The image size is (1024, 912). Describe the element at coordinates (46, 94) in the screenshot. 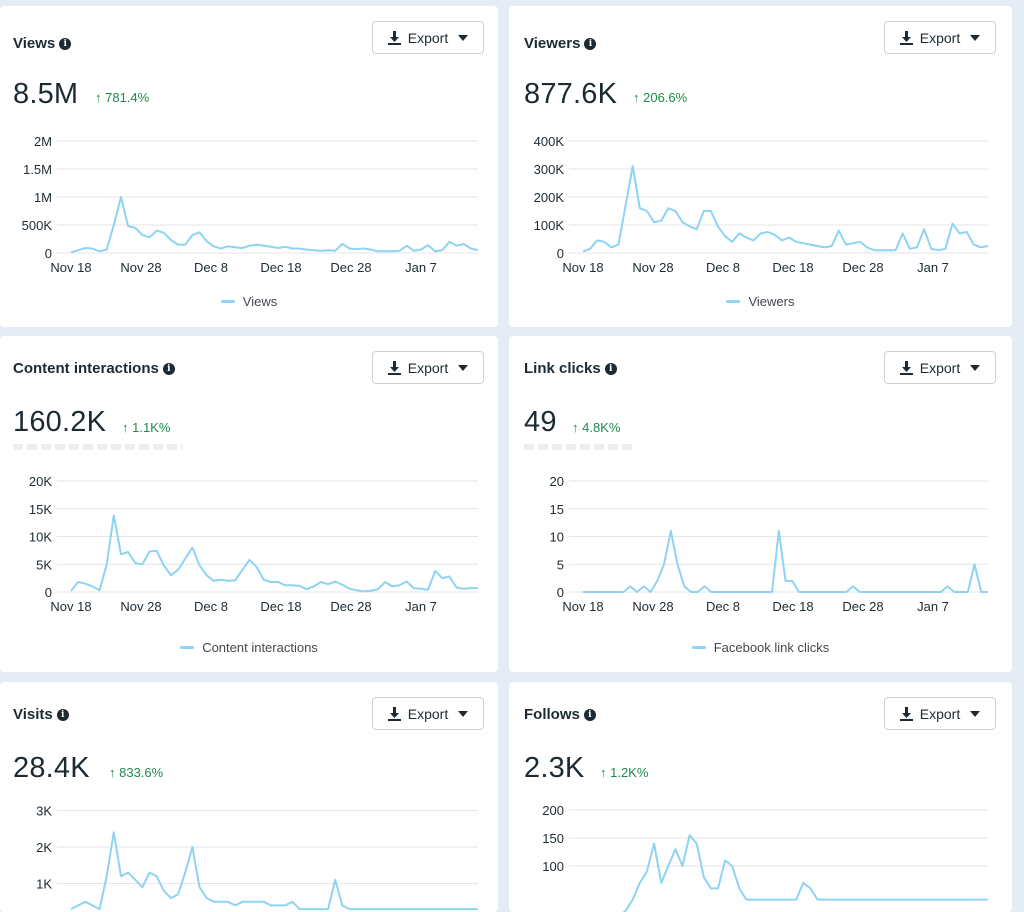

I see `metric-value: 8.5M` at that location.